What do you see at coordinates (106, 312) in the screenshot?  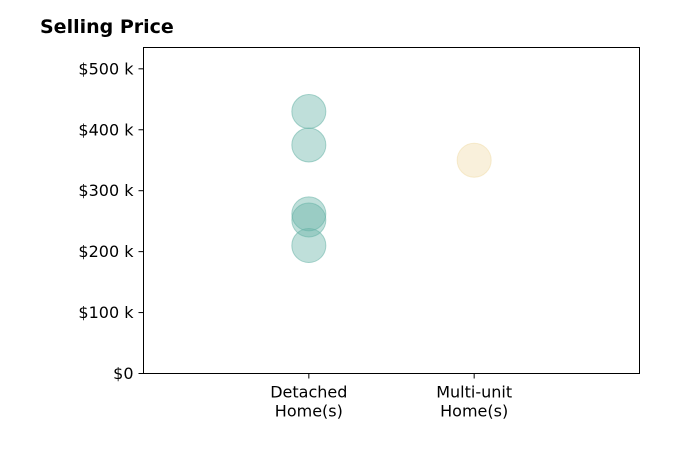 I see `y-tick-label: $100 k` at bounding box center [106, 312].